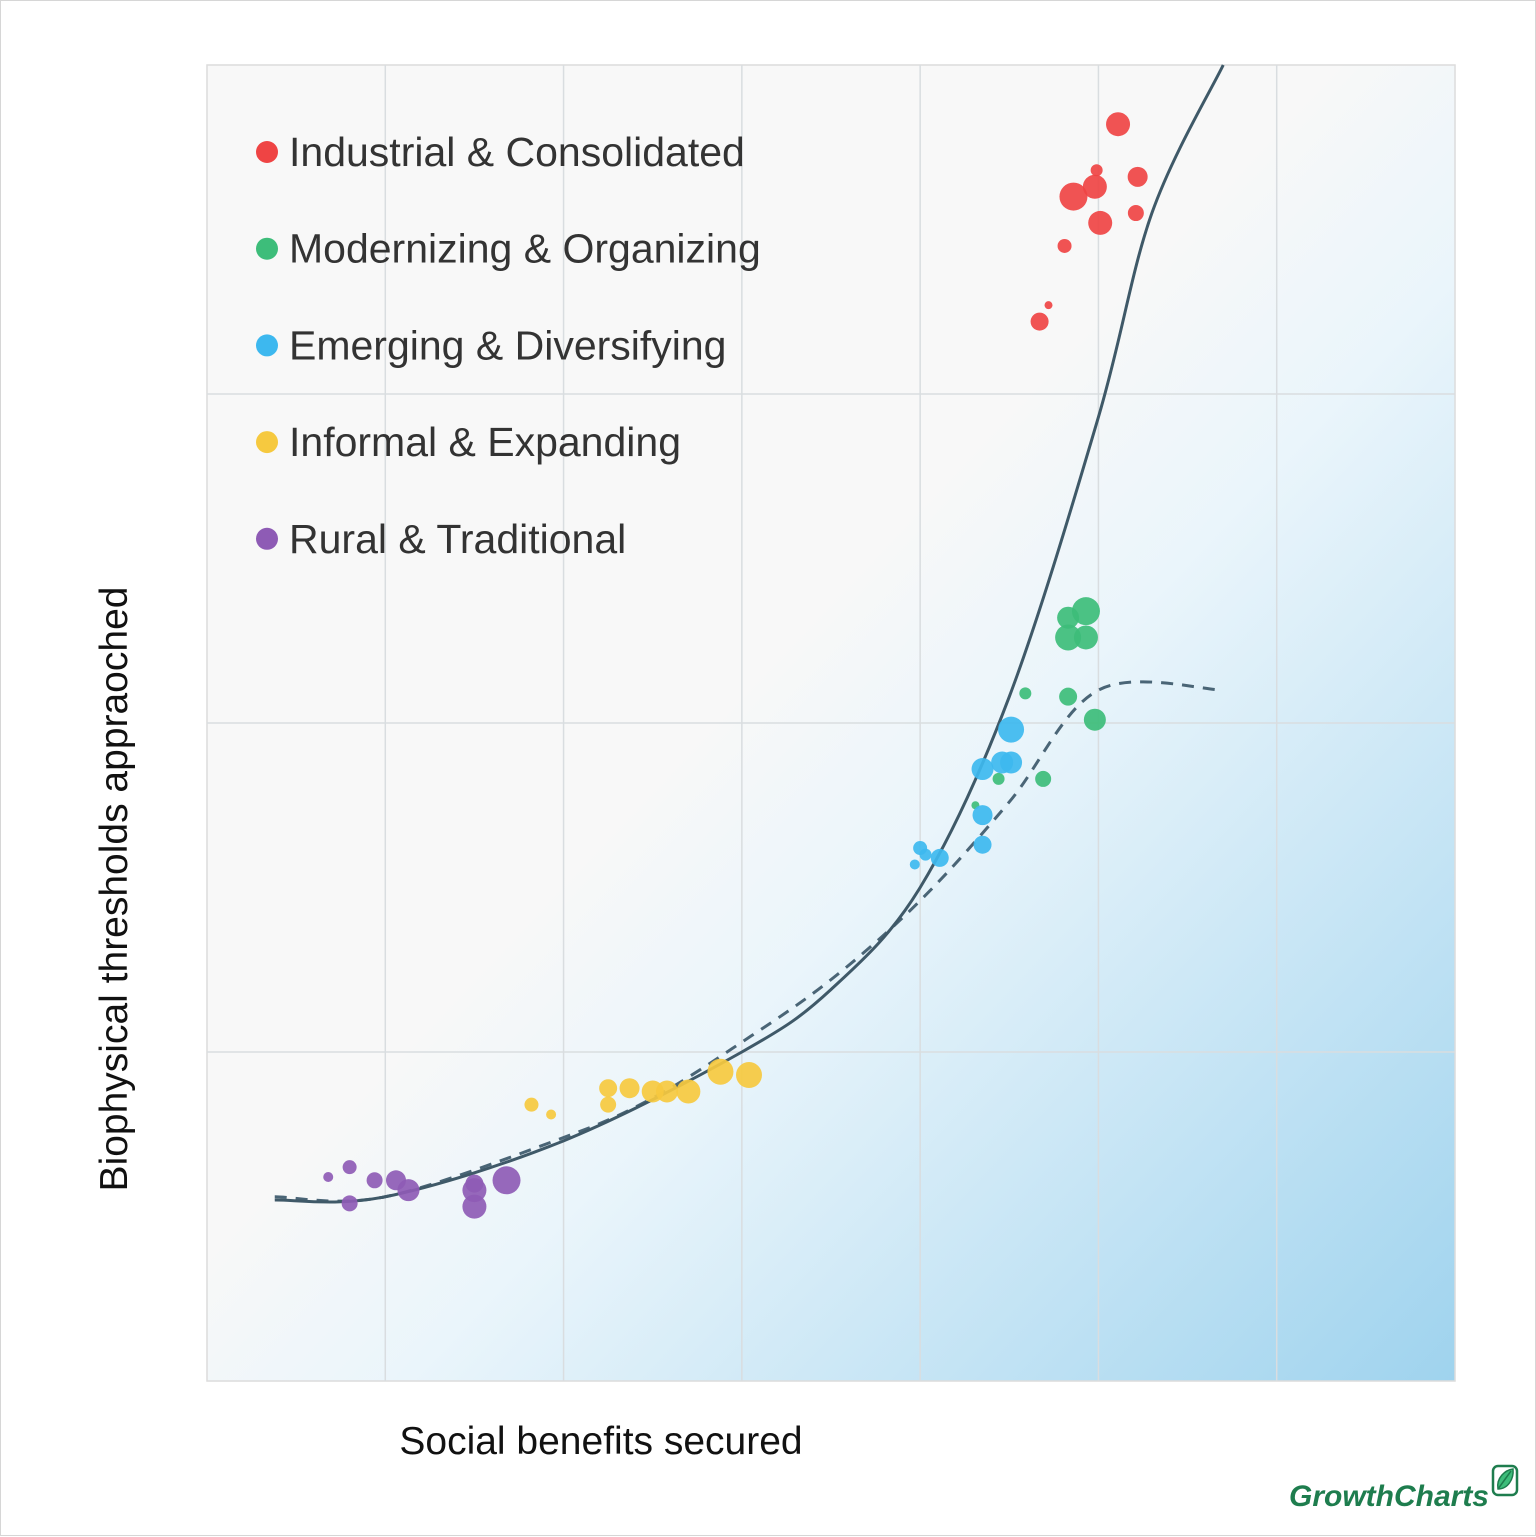 Image resolution: width=1536 pixels, height=1537 pixels. What do you see at coordinates (600, 1441) in the screenshot?
I see `x-axis-title: Social benefits secured` at bounding box center [600, 1441].